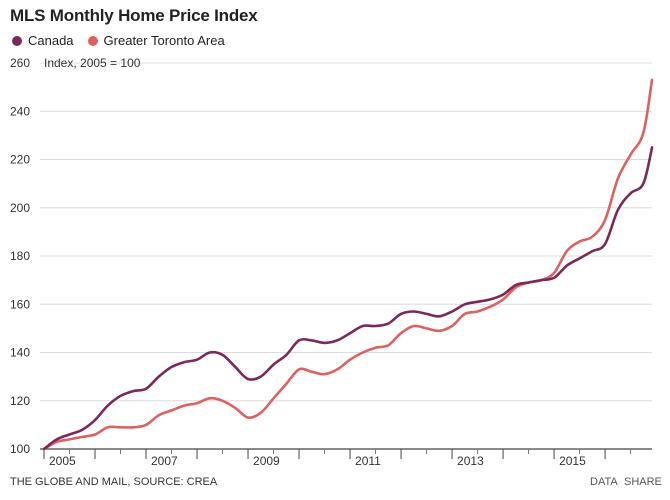 This screenshot has height=500, width=670. What do you see at coordinates (92, 40) in the screenshot?
I see `legend-swatch-gta` at bounding box center [92, 40].